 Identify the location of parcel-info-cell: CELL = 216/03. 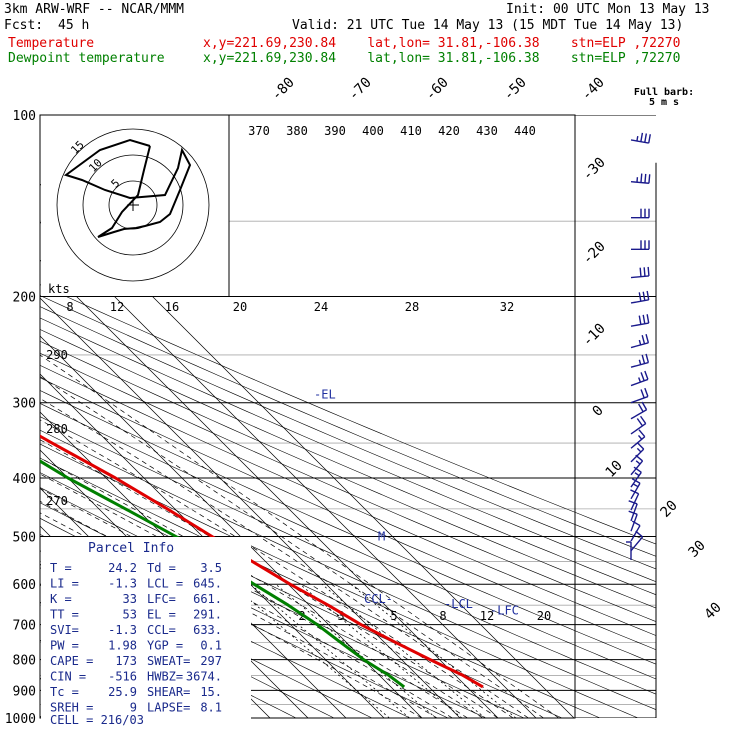
(97, 720).